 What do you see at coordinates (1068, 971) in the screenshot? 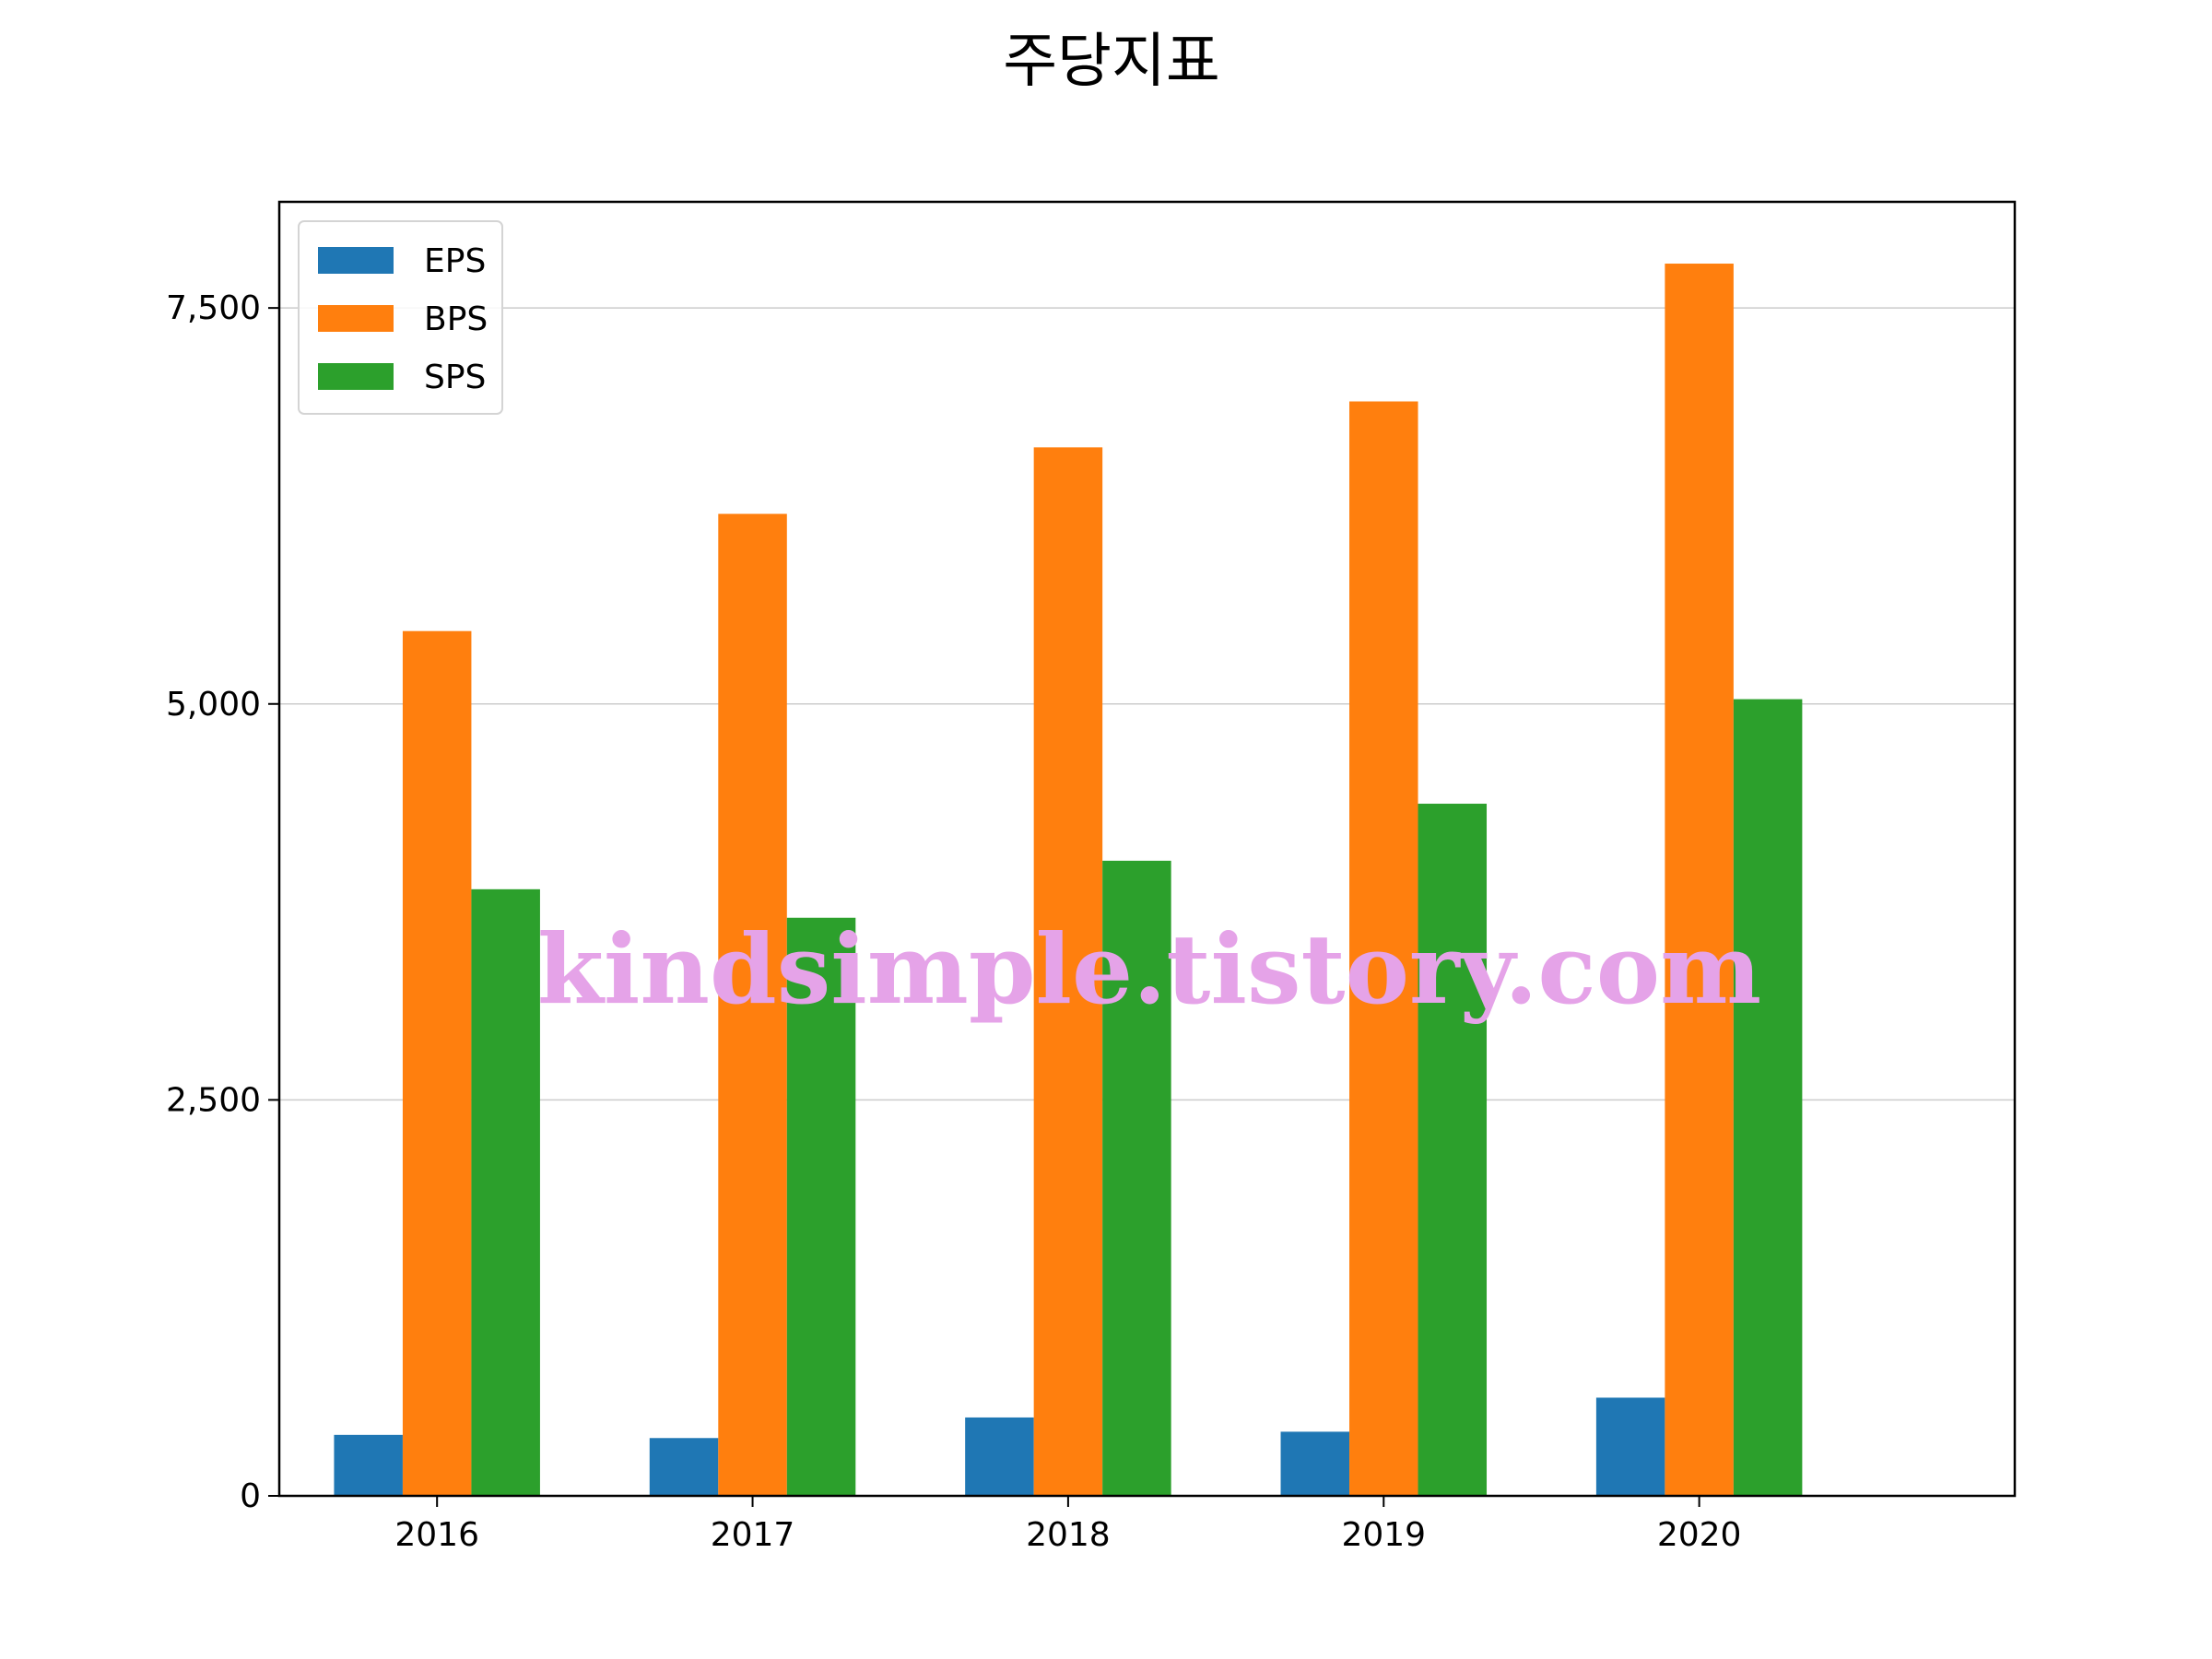
I see `bar-bps-2018` at bounding box center [1068, 971].